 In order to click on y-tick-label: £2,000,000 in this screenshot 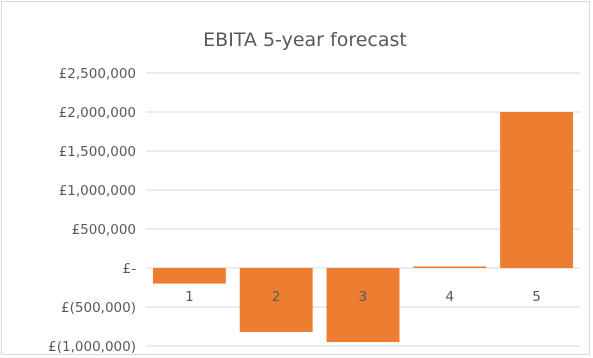, I will do `click(97, 113)`.